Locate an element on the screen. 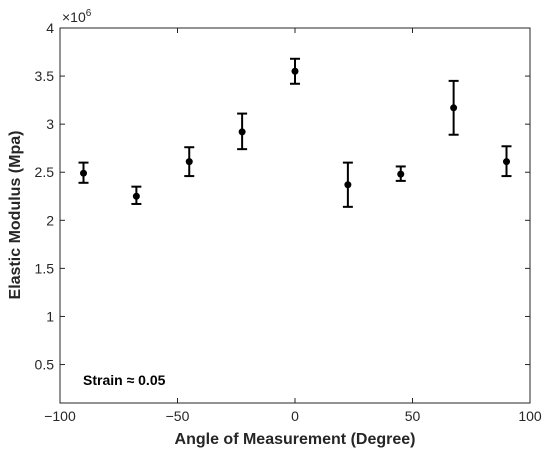 The image size is (550, 457). y-tick-label: 0.5 is located at coordinates (45, 365).